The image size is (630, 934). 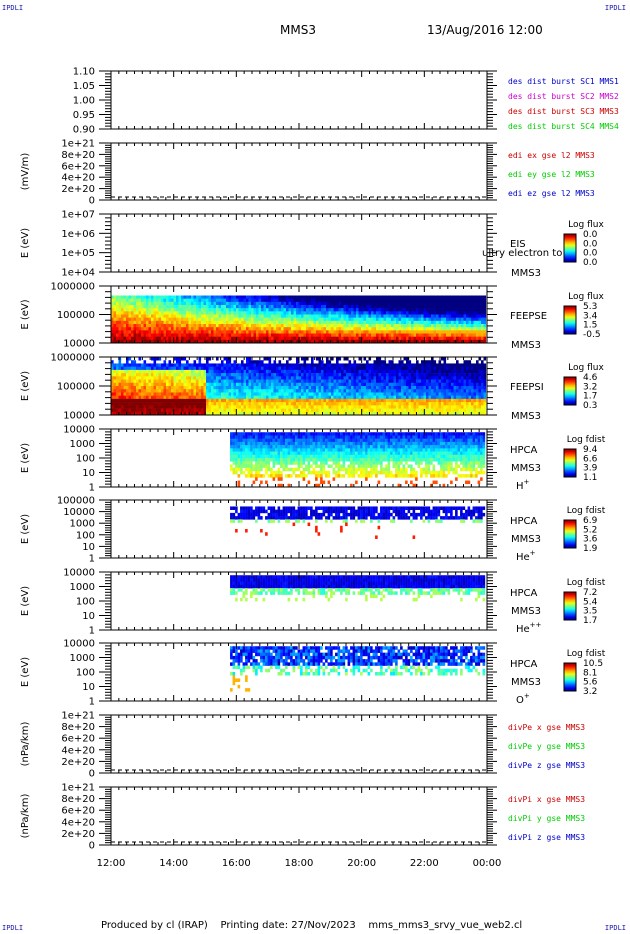 What do you see at coordinates (590, 263) in the screenshot?
I see `colorbar-tick-label: 0.0` at bounding box center [590, 263].